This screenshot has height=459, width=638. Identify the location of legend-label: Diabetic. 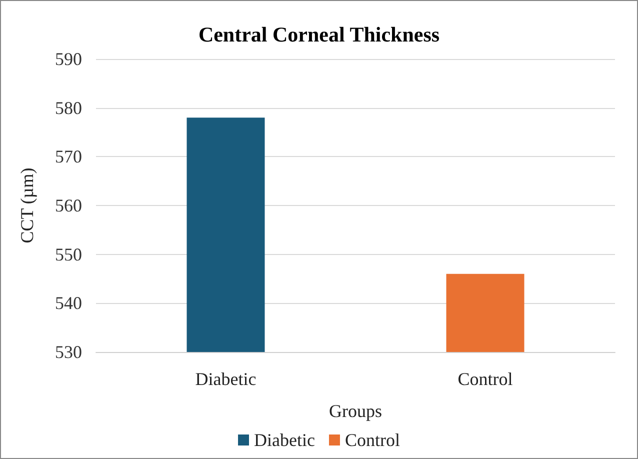
(284, 440).